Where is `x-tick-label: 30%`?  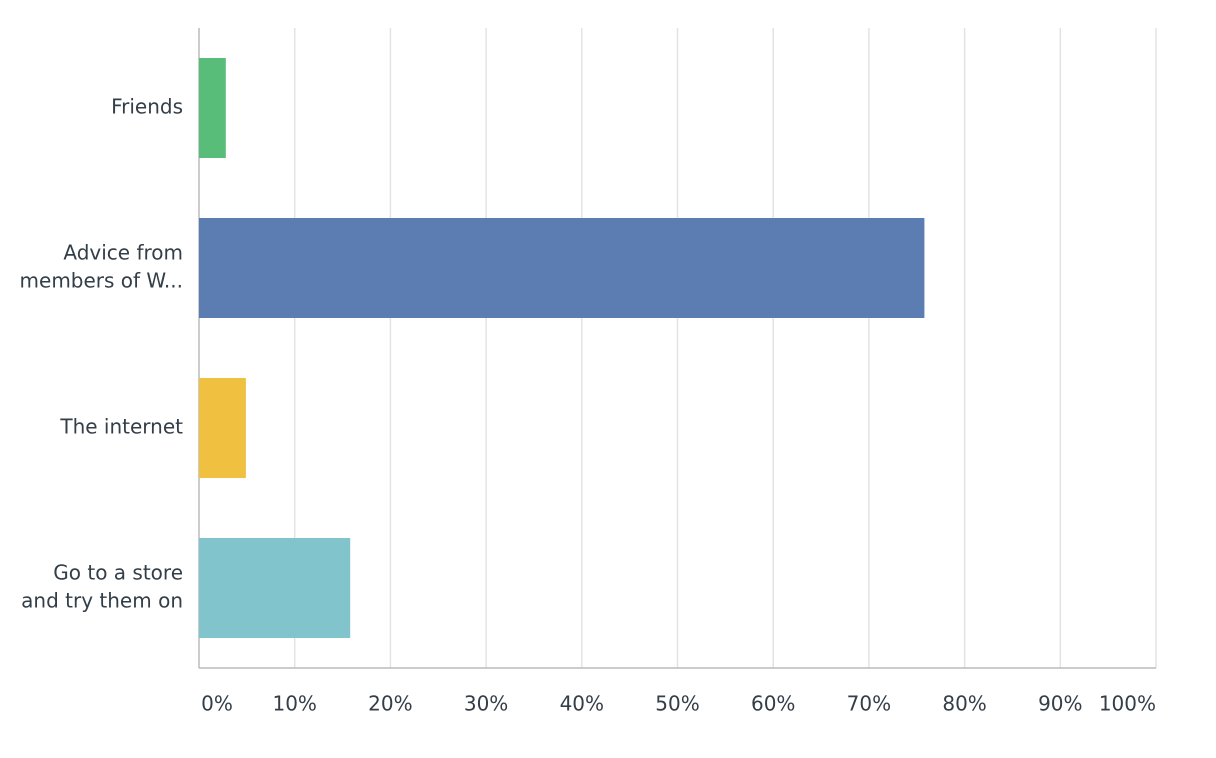 x-tick-label: 30% is located at coordinates (486, 704).